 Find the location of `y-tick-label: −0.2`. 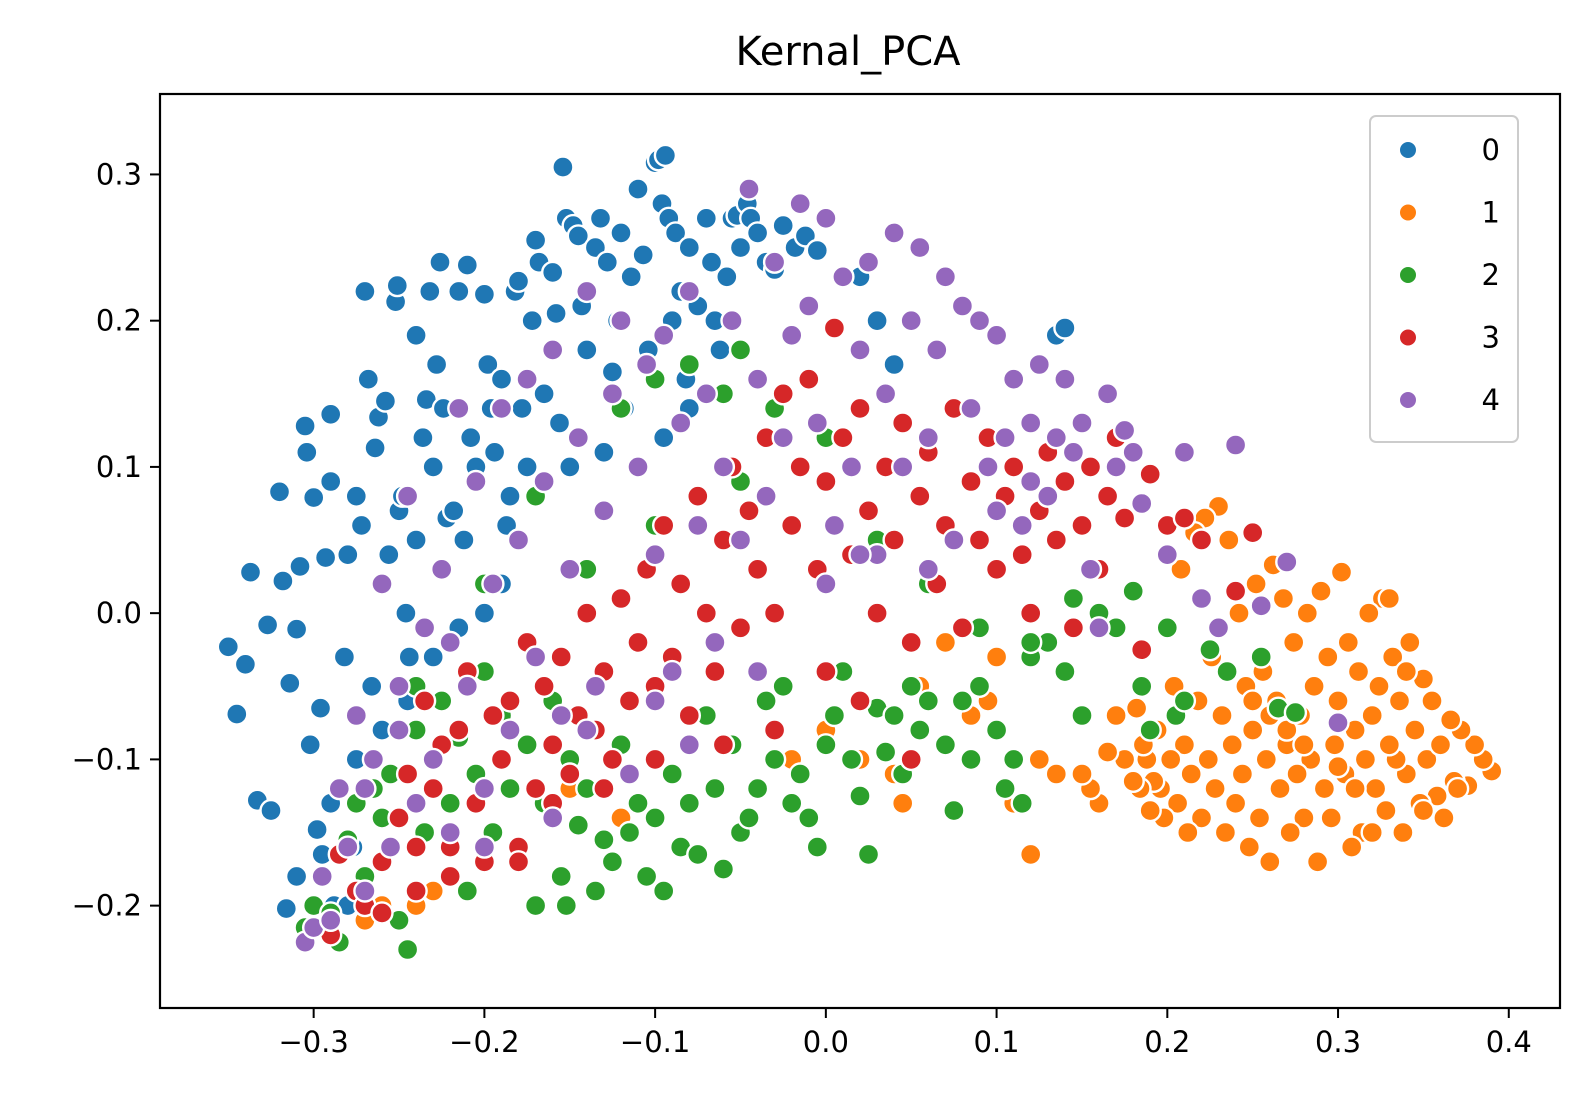

y-tick-label: −0.2 is located at coordinates (107, 906).